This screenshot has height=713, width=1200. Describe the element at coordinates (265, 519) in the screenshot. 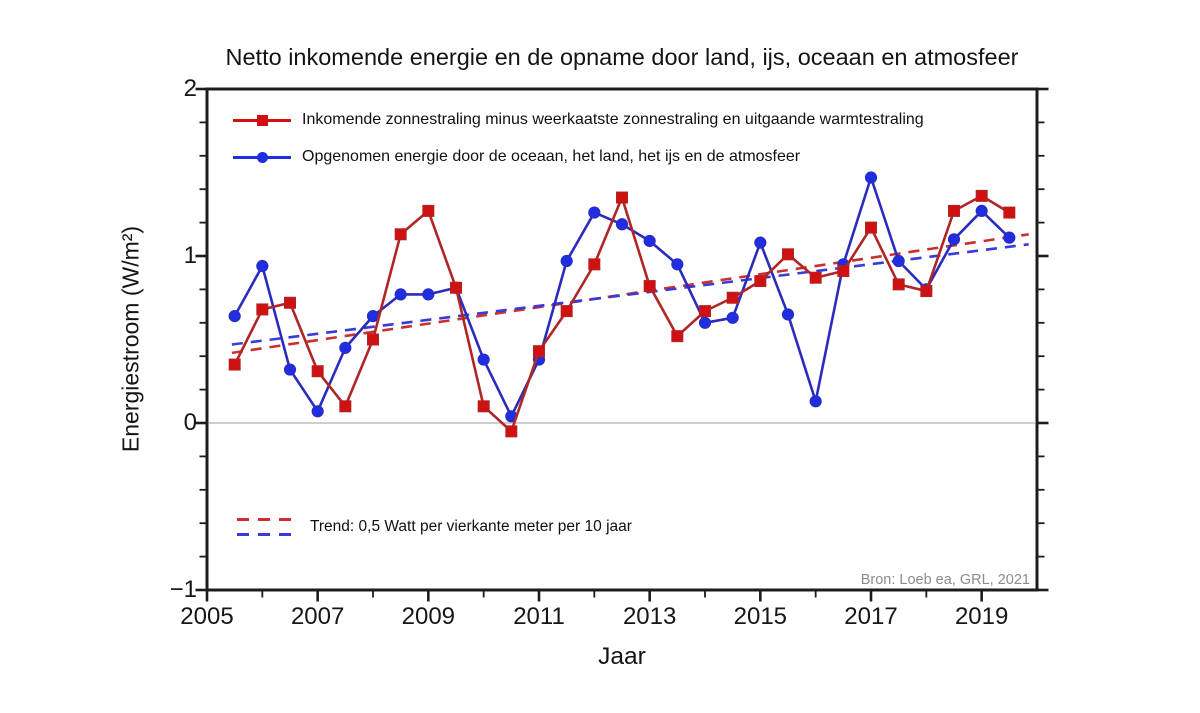

I see `trend-red-dashed-swatch` at that location.